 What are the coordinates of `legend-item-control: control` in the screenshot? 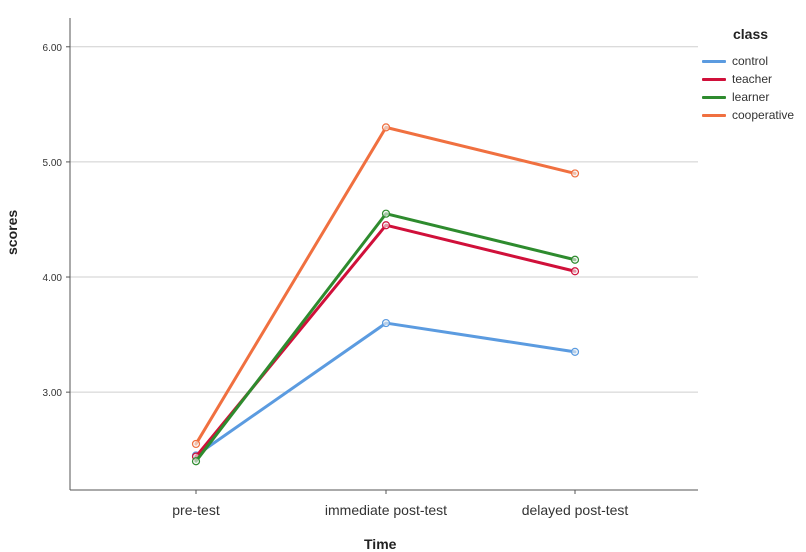 It's located at (748, 61).